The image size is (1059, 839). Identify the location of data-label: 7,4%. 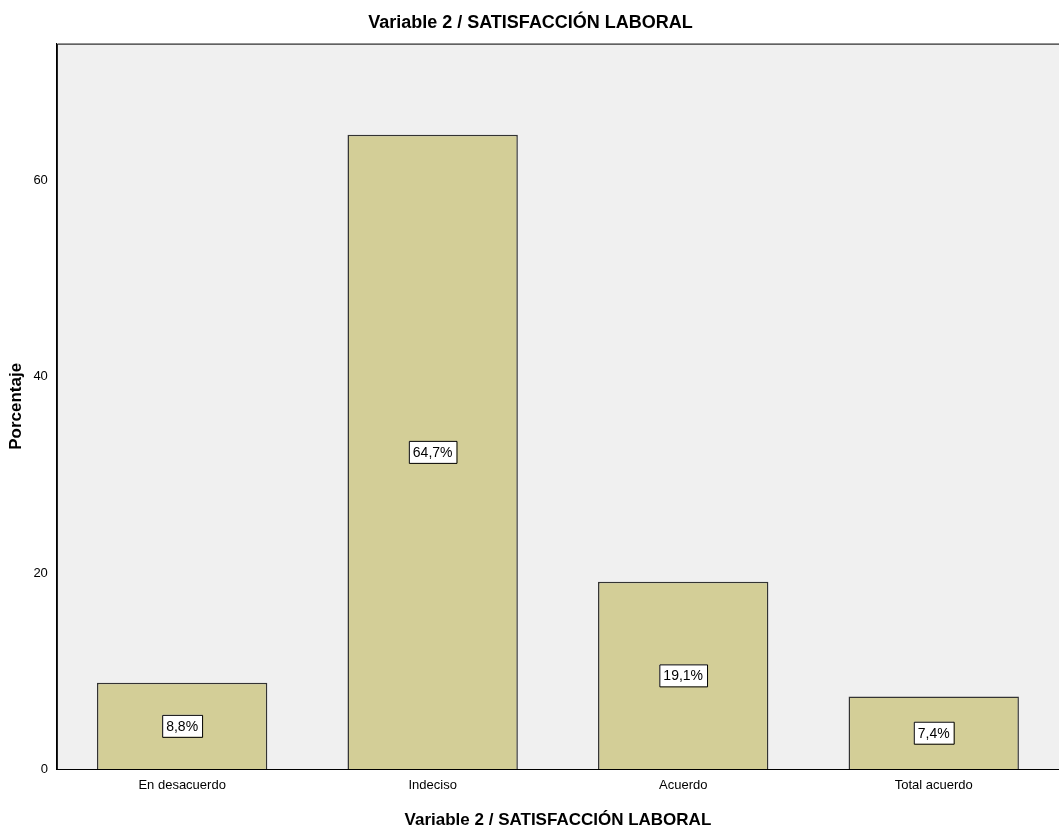
(933, 732).